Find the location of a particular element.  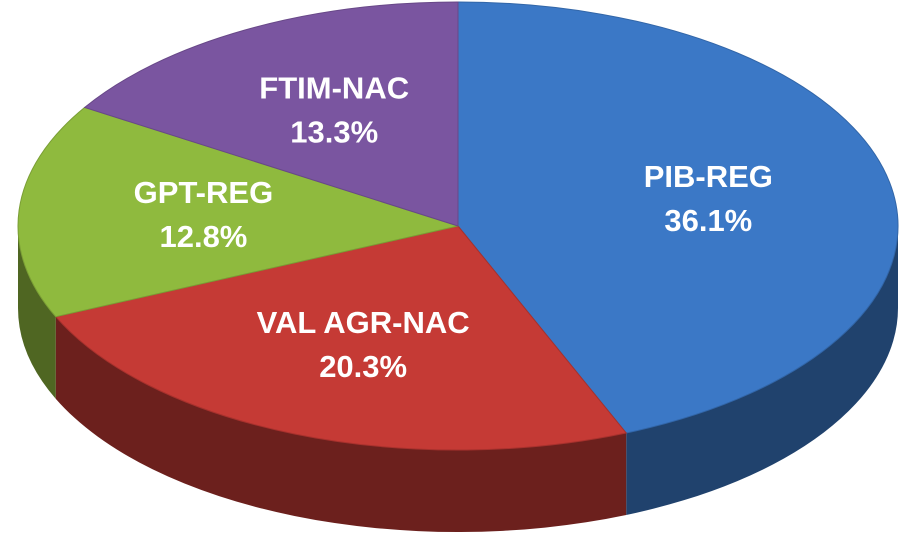

slice-value-label: 36.1% is located at coordinates (708, 220).